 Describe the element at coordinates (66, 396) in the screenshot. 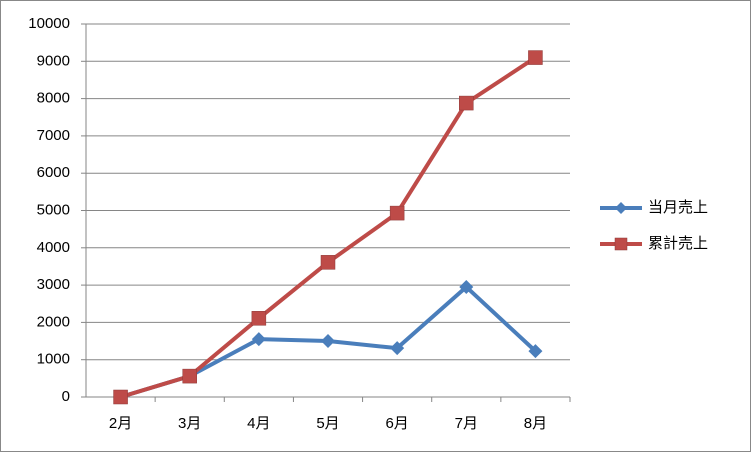

I see `y-tick-label: 0` at that location.